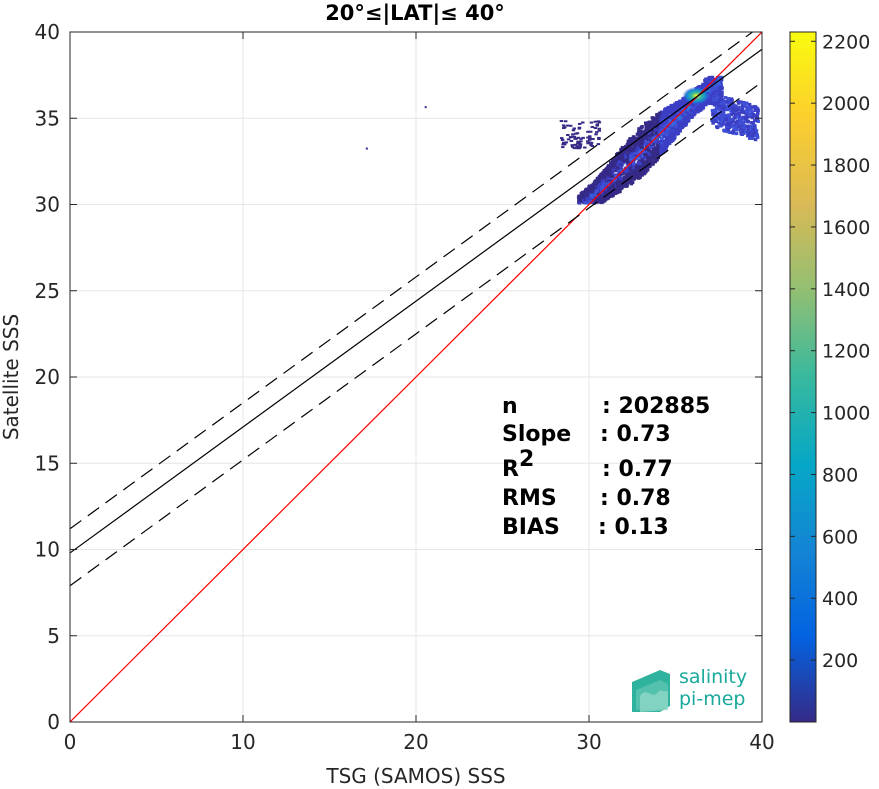 This screenshot has height=789, width=879. Describe the element at coordinates (526, 459) in the screenshot. I see `stat-label-sup: 2` at that location.